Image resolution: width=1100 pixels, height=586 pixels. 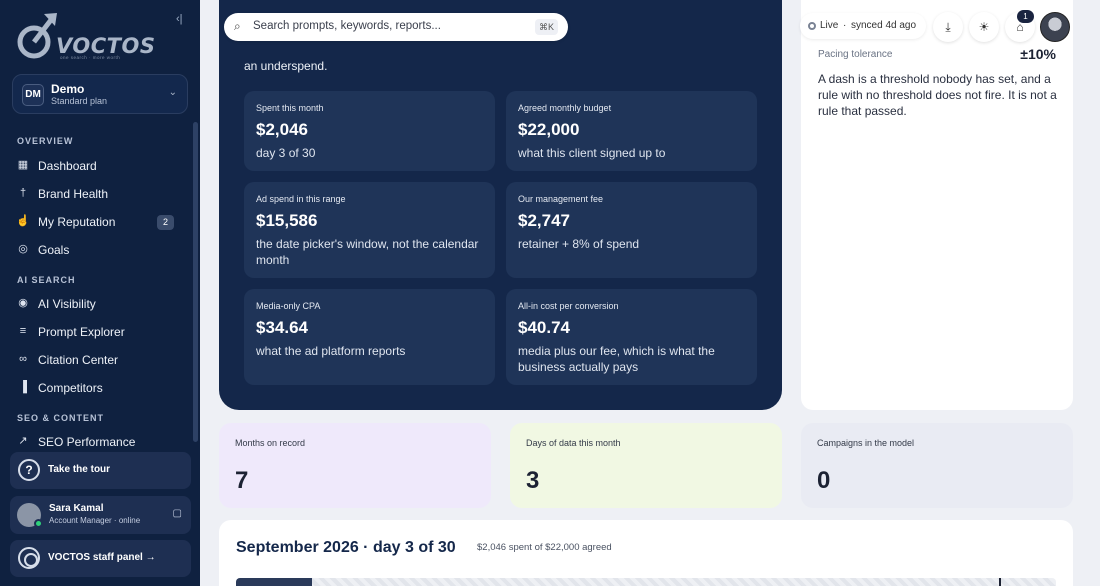 What do you see at coordinates (45, 141) in the screenshot?
I see `section-title-overview: OVERVIEW` at bounding box center [45, 141].